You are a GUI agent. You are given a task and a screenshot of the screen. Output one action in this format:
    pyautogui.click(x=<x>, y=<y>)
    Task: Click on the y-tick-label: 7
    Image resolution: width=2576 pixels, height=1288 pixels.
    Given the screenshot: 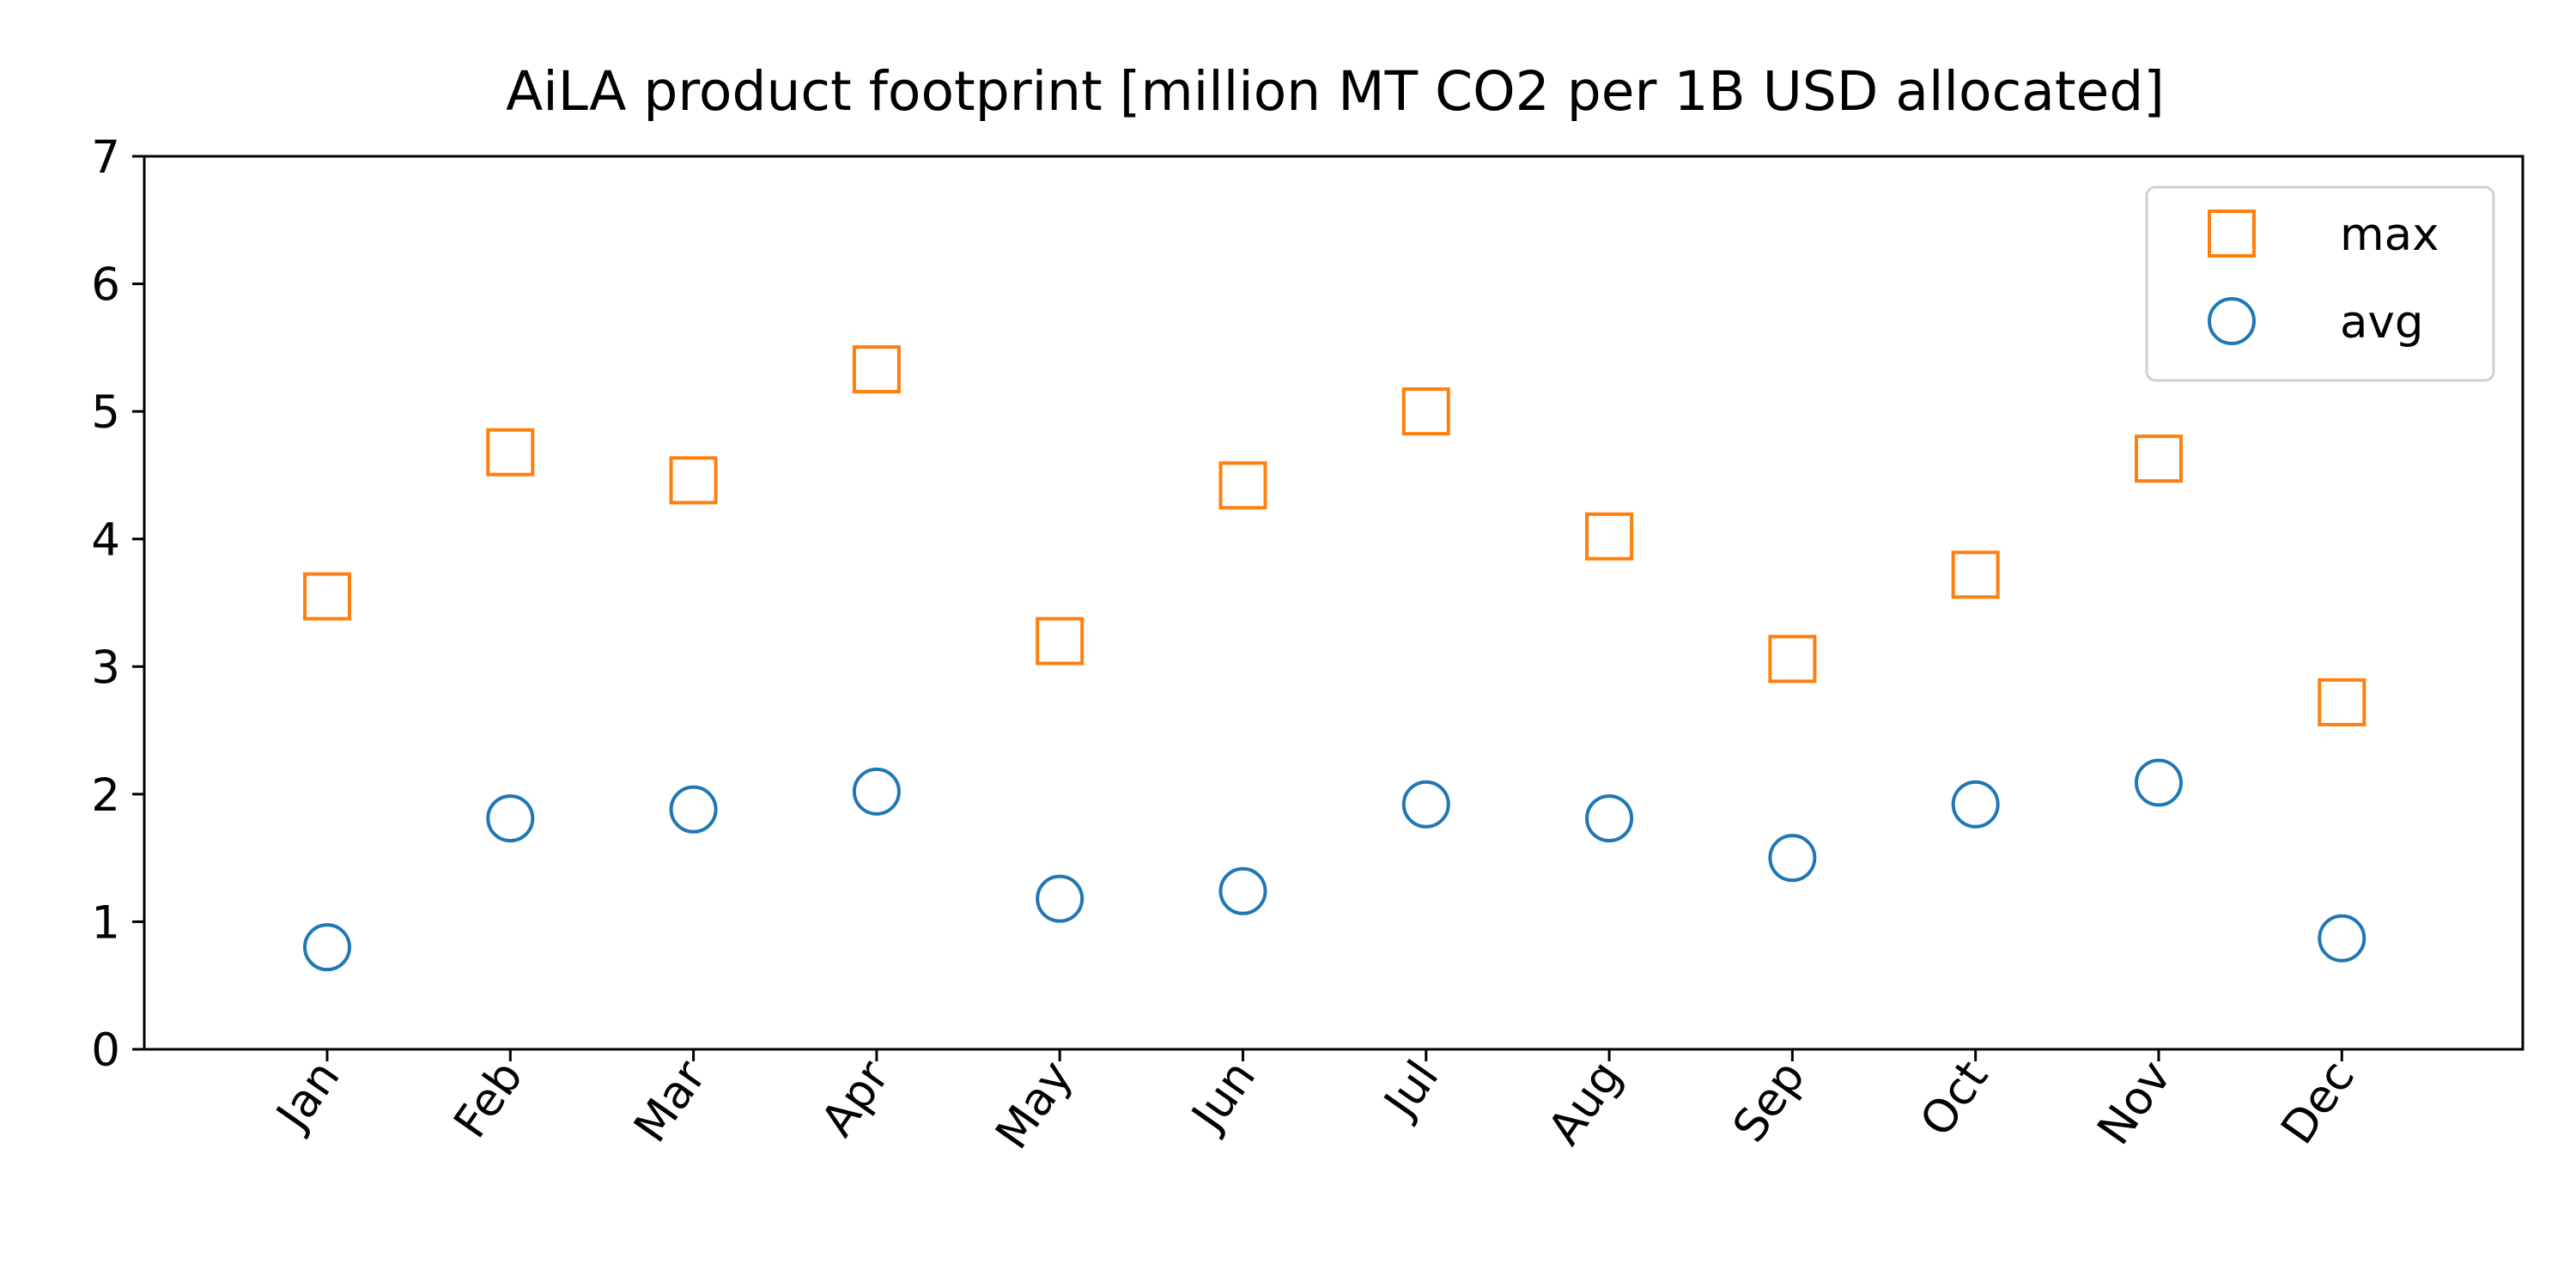 What is the action you would take?
    pyautogui.click(x=106, y=158)
    